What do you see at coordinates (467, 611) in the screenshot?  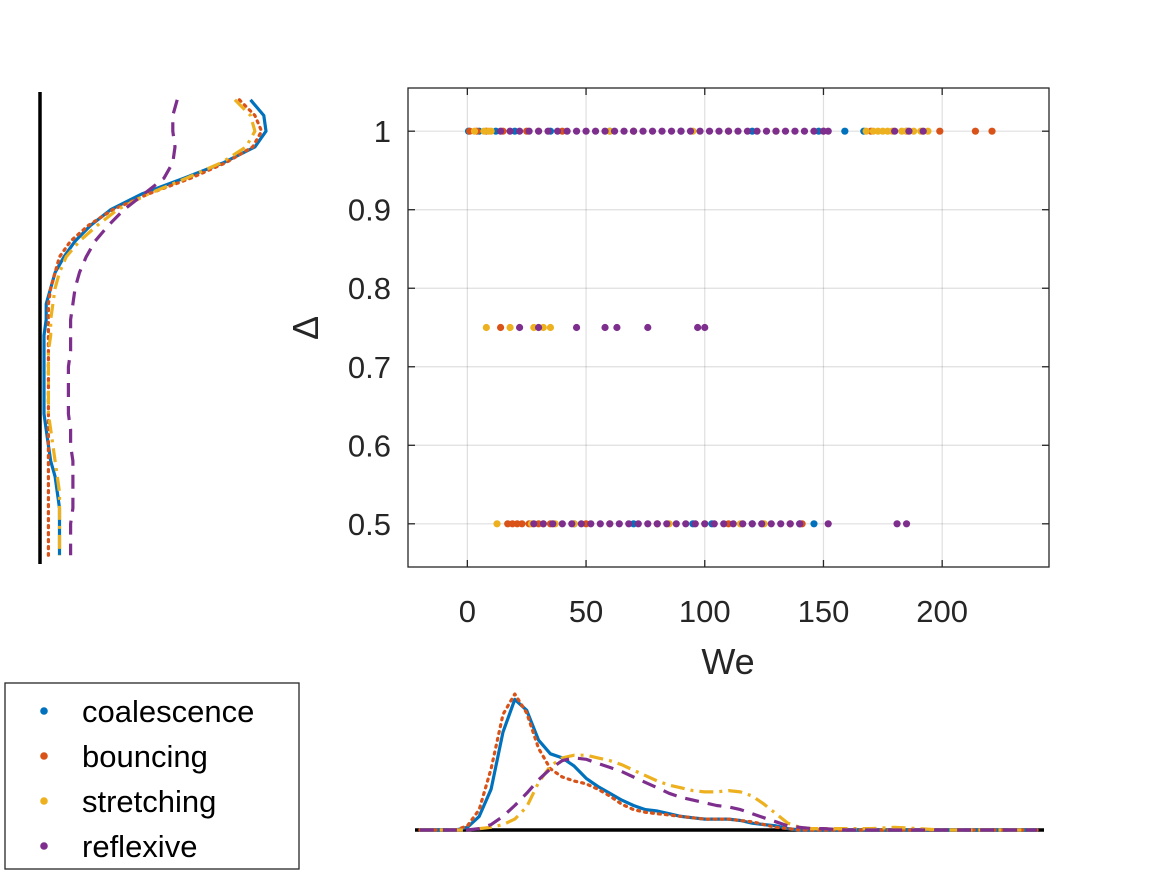 I see `x-tick-label: 0` at bounding box center [467, 611].